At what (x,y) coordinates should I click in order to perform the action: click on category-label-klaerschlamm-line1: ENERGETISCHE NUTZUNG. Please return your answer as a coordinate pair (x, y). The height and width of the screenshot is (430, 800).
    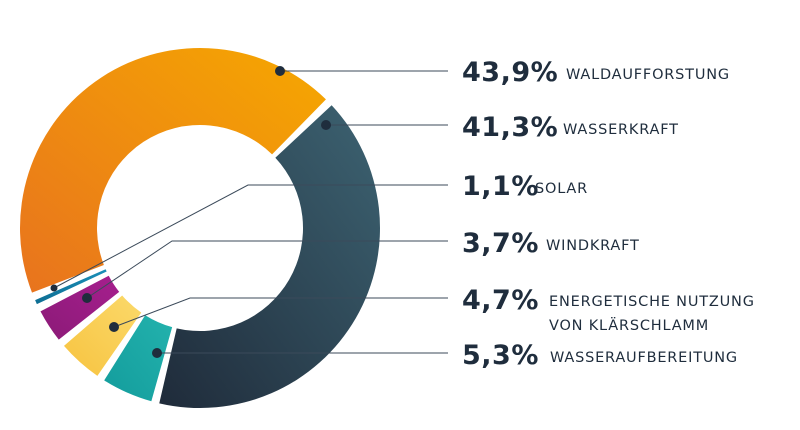
    Looking at the image, I should click on (652, 302).